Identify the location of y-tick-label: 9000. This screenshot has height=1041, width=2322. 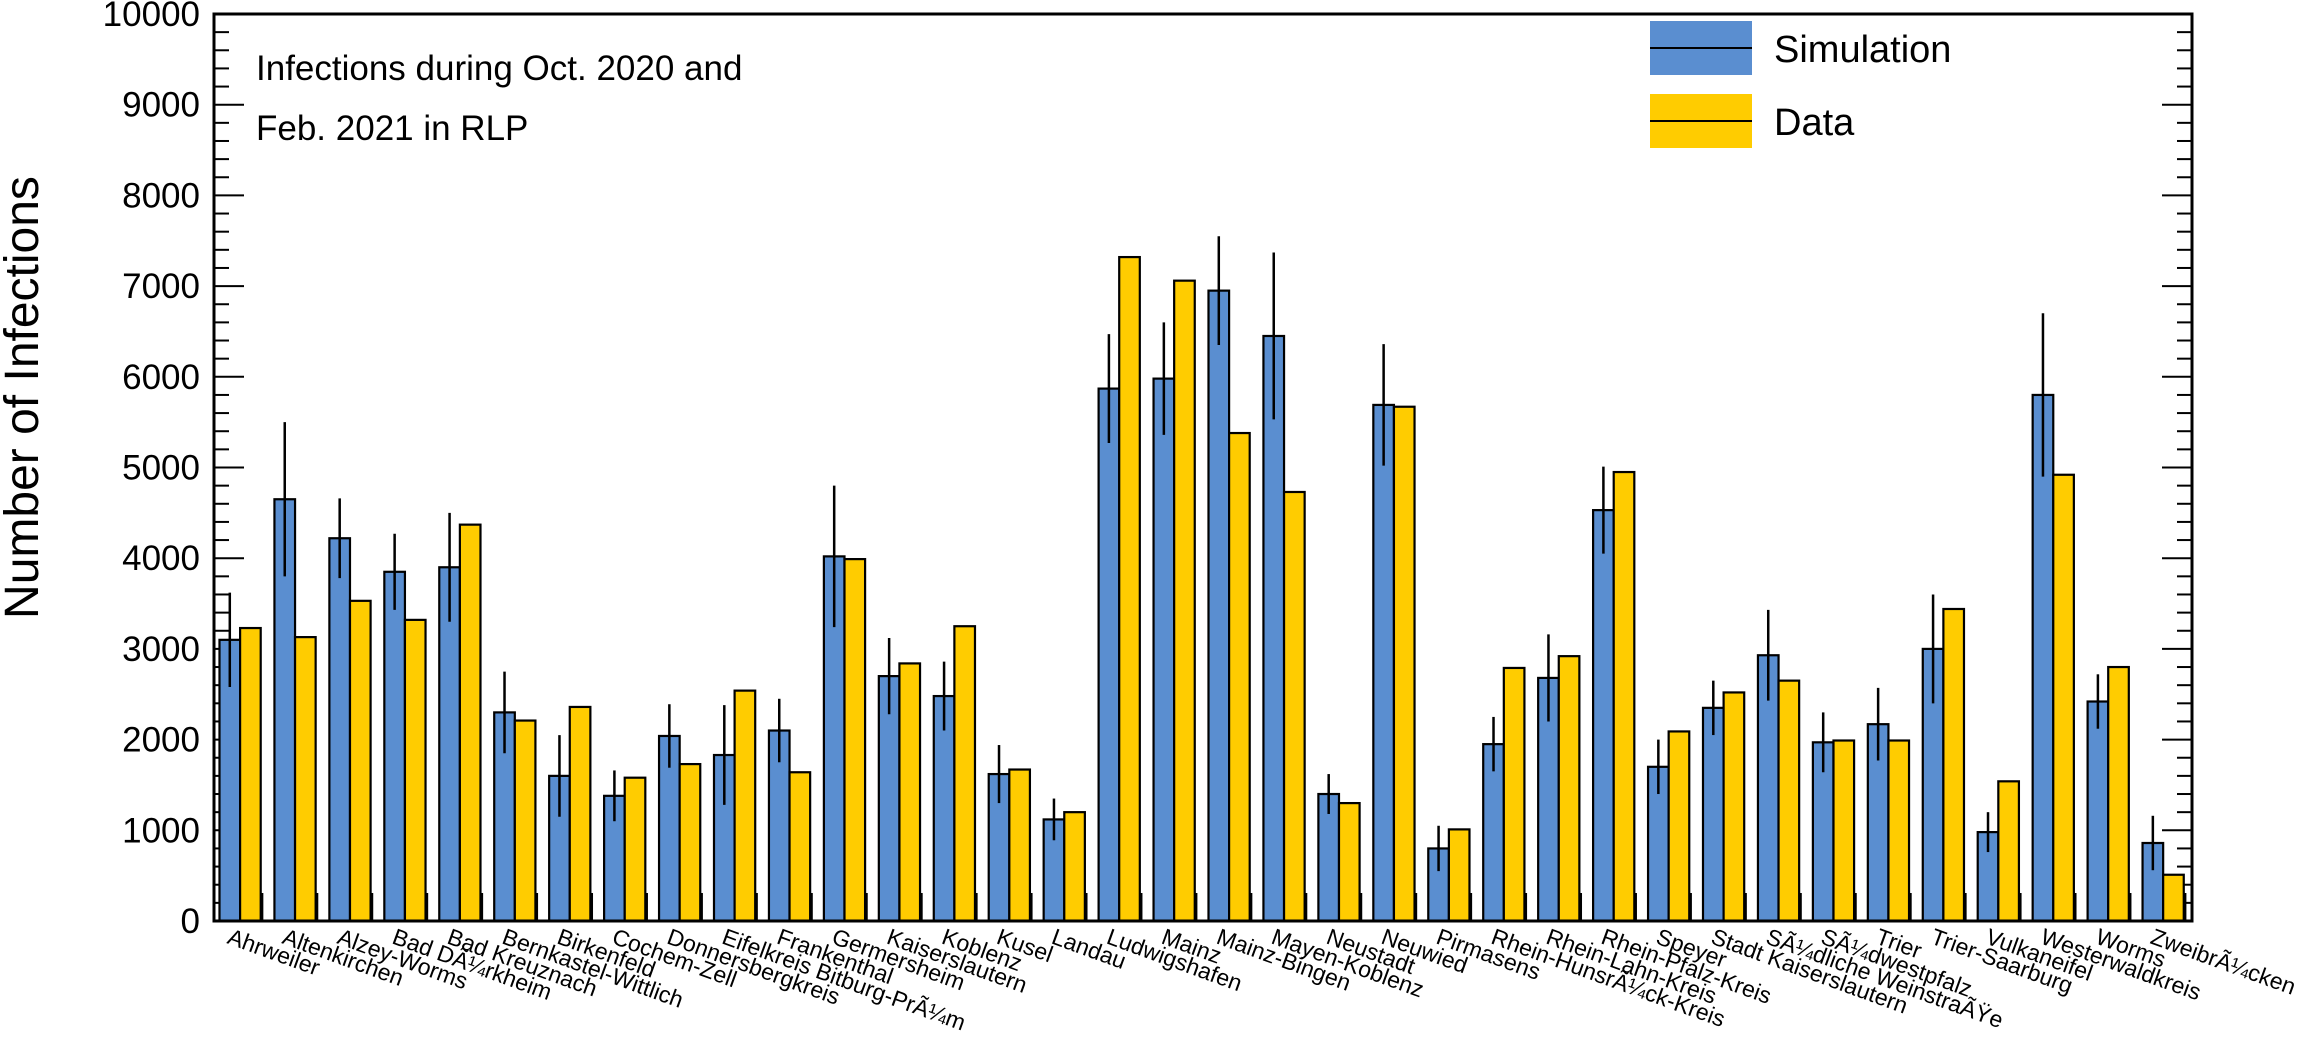
(161, 105).